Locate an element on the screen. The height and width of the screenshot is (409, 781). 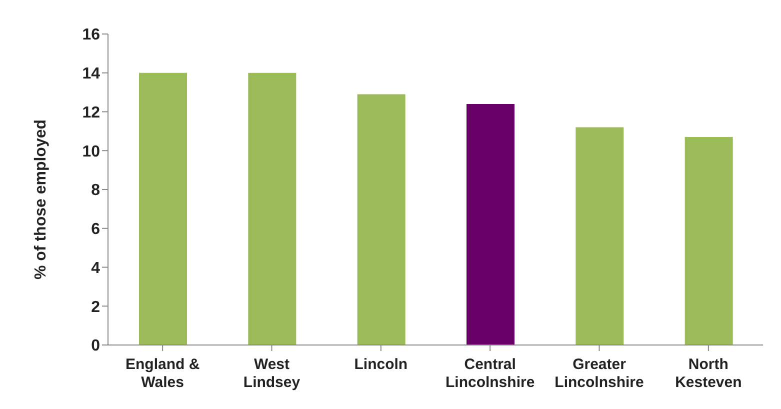
y-tick-label: 0 is located at coordinates (95, 346).